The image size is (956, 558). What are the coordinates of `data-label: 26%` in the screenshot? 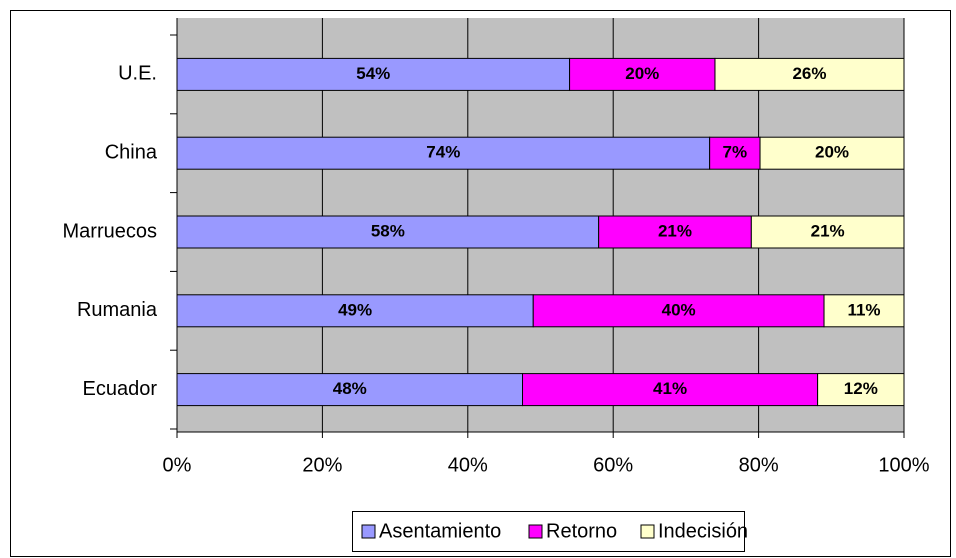 It's located at (809, 73).